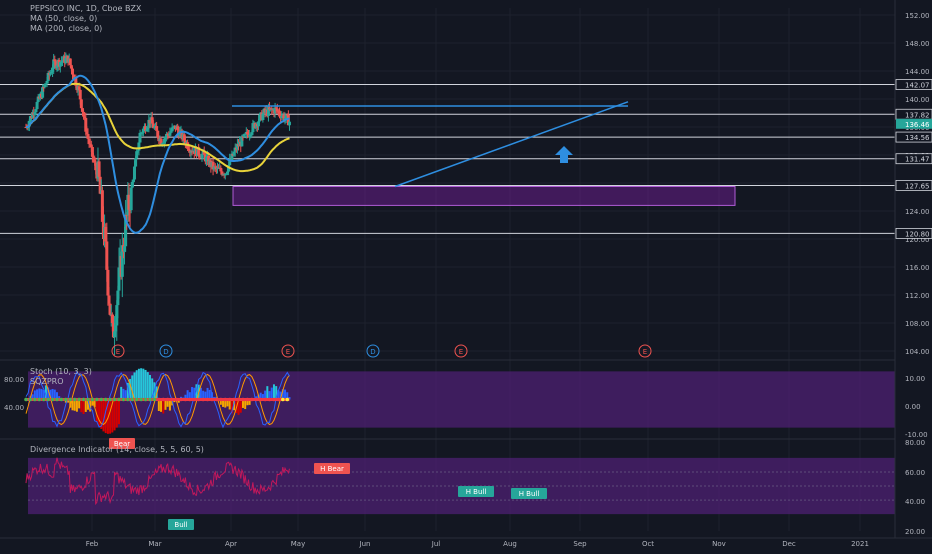 The image size is (932, 554). I want to click on stoch-left-tick: 40.00, so click(14, 408).